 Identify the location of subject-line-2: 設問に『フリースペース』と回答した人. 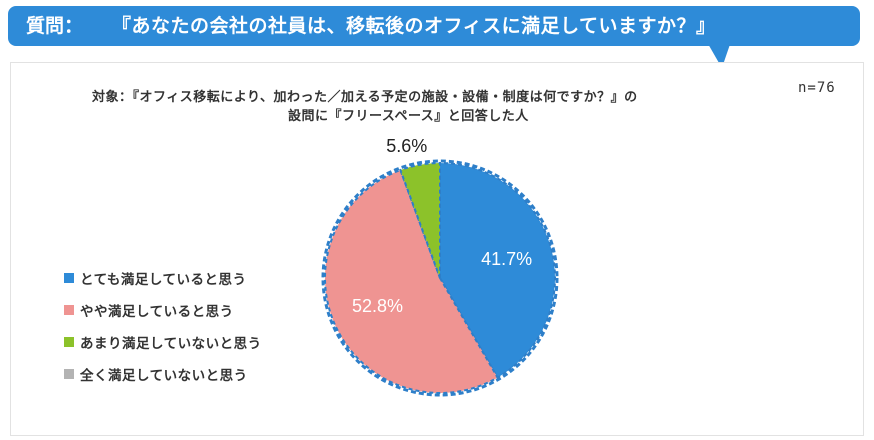
(408, 116).